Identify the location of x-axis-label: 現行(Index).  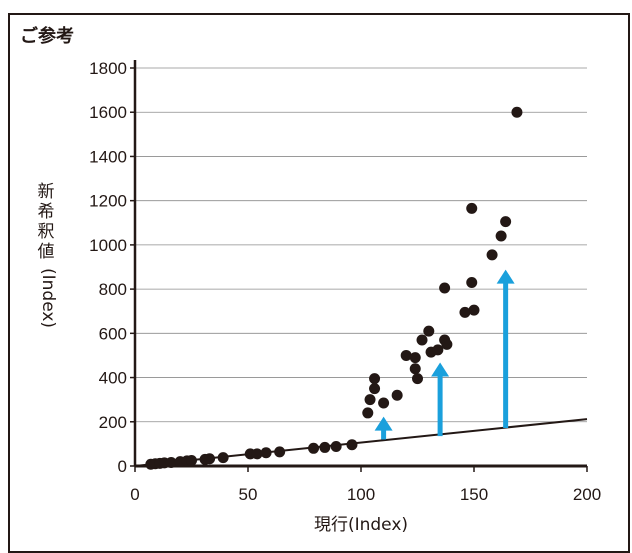
(361, 525).